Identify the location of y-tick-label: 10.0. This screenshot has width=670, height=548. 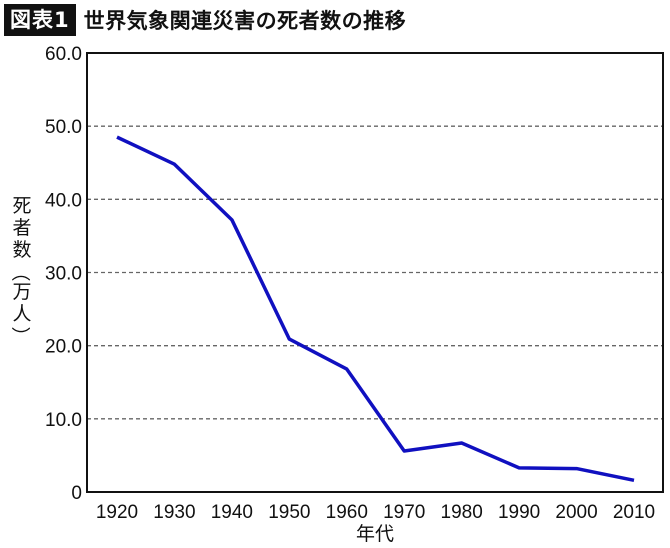
(63, 420).